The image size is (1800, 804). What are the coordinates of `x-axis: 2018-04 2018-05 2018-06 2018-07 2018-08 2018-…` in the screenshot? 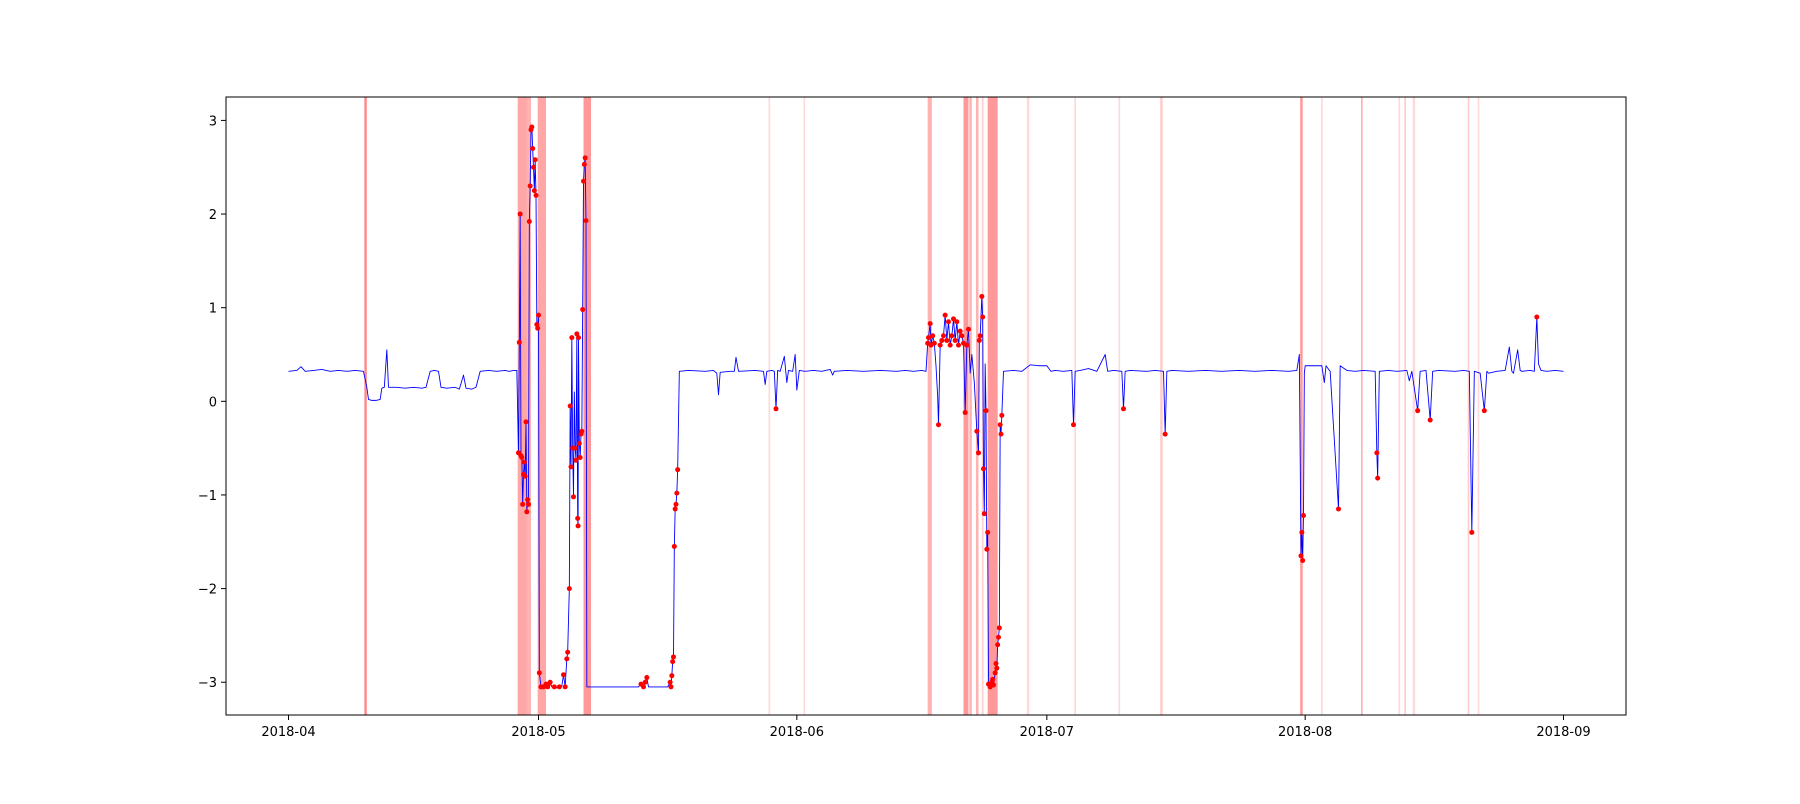 It's located at (926, 727).